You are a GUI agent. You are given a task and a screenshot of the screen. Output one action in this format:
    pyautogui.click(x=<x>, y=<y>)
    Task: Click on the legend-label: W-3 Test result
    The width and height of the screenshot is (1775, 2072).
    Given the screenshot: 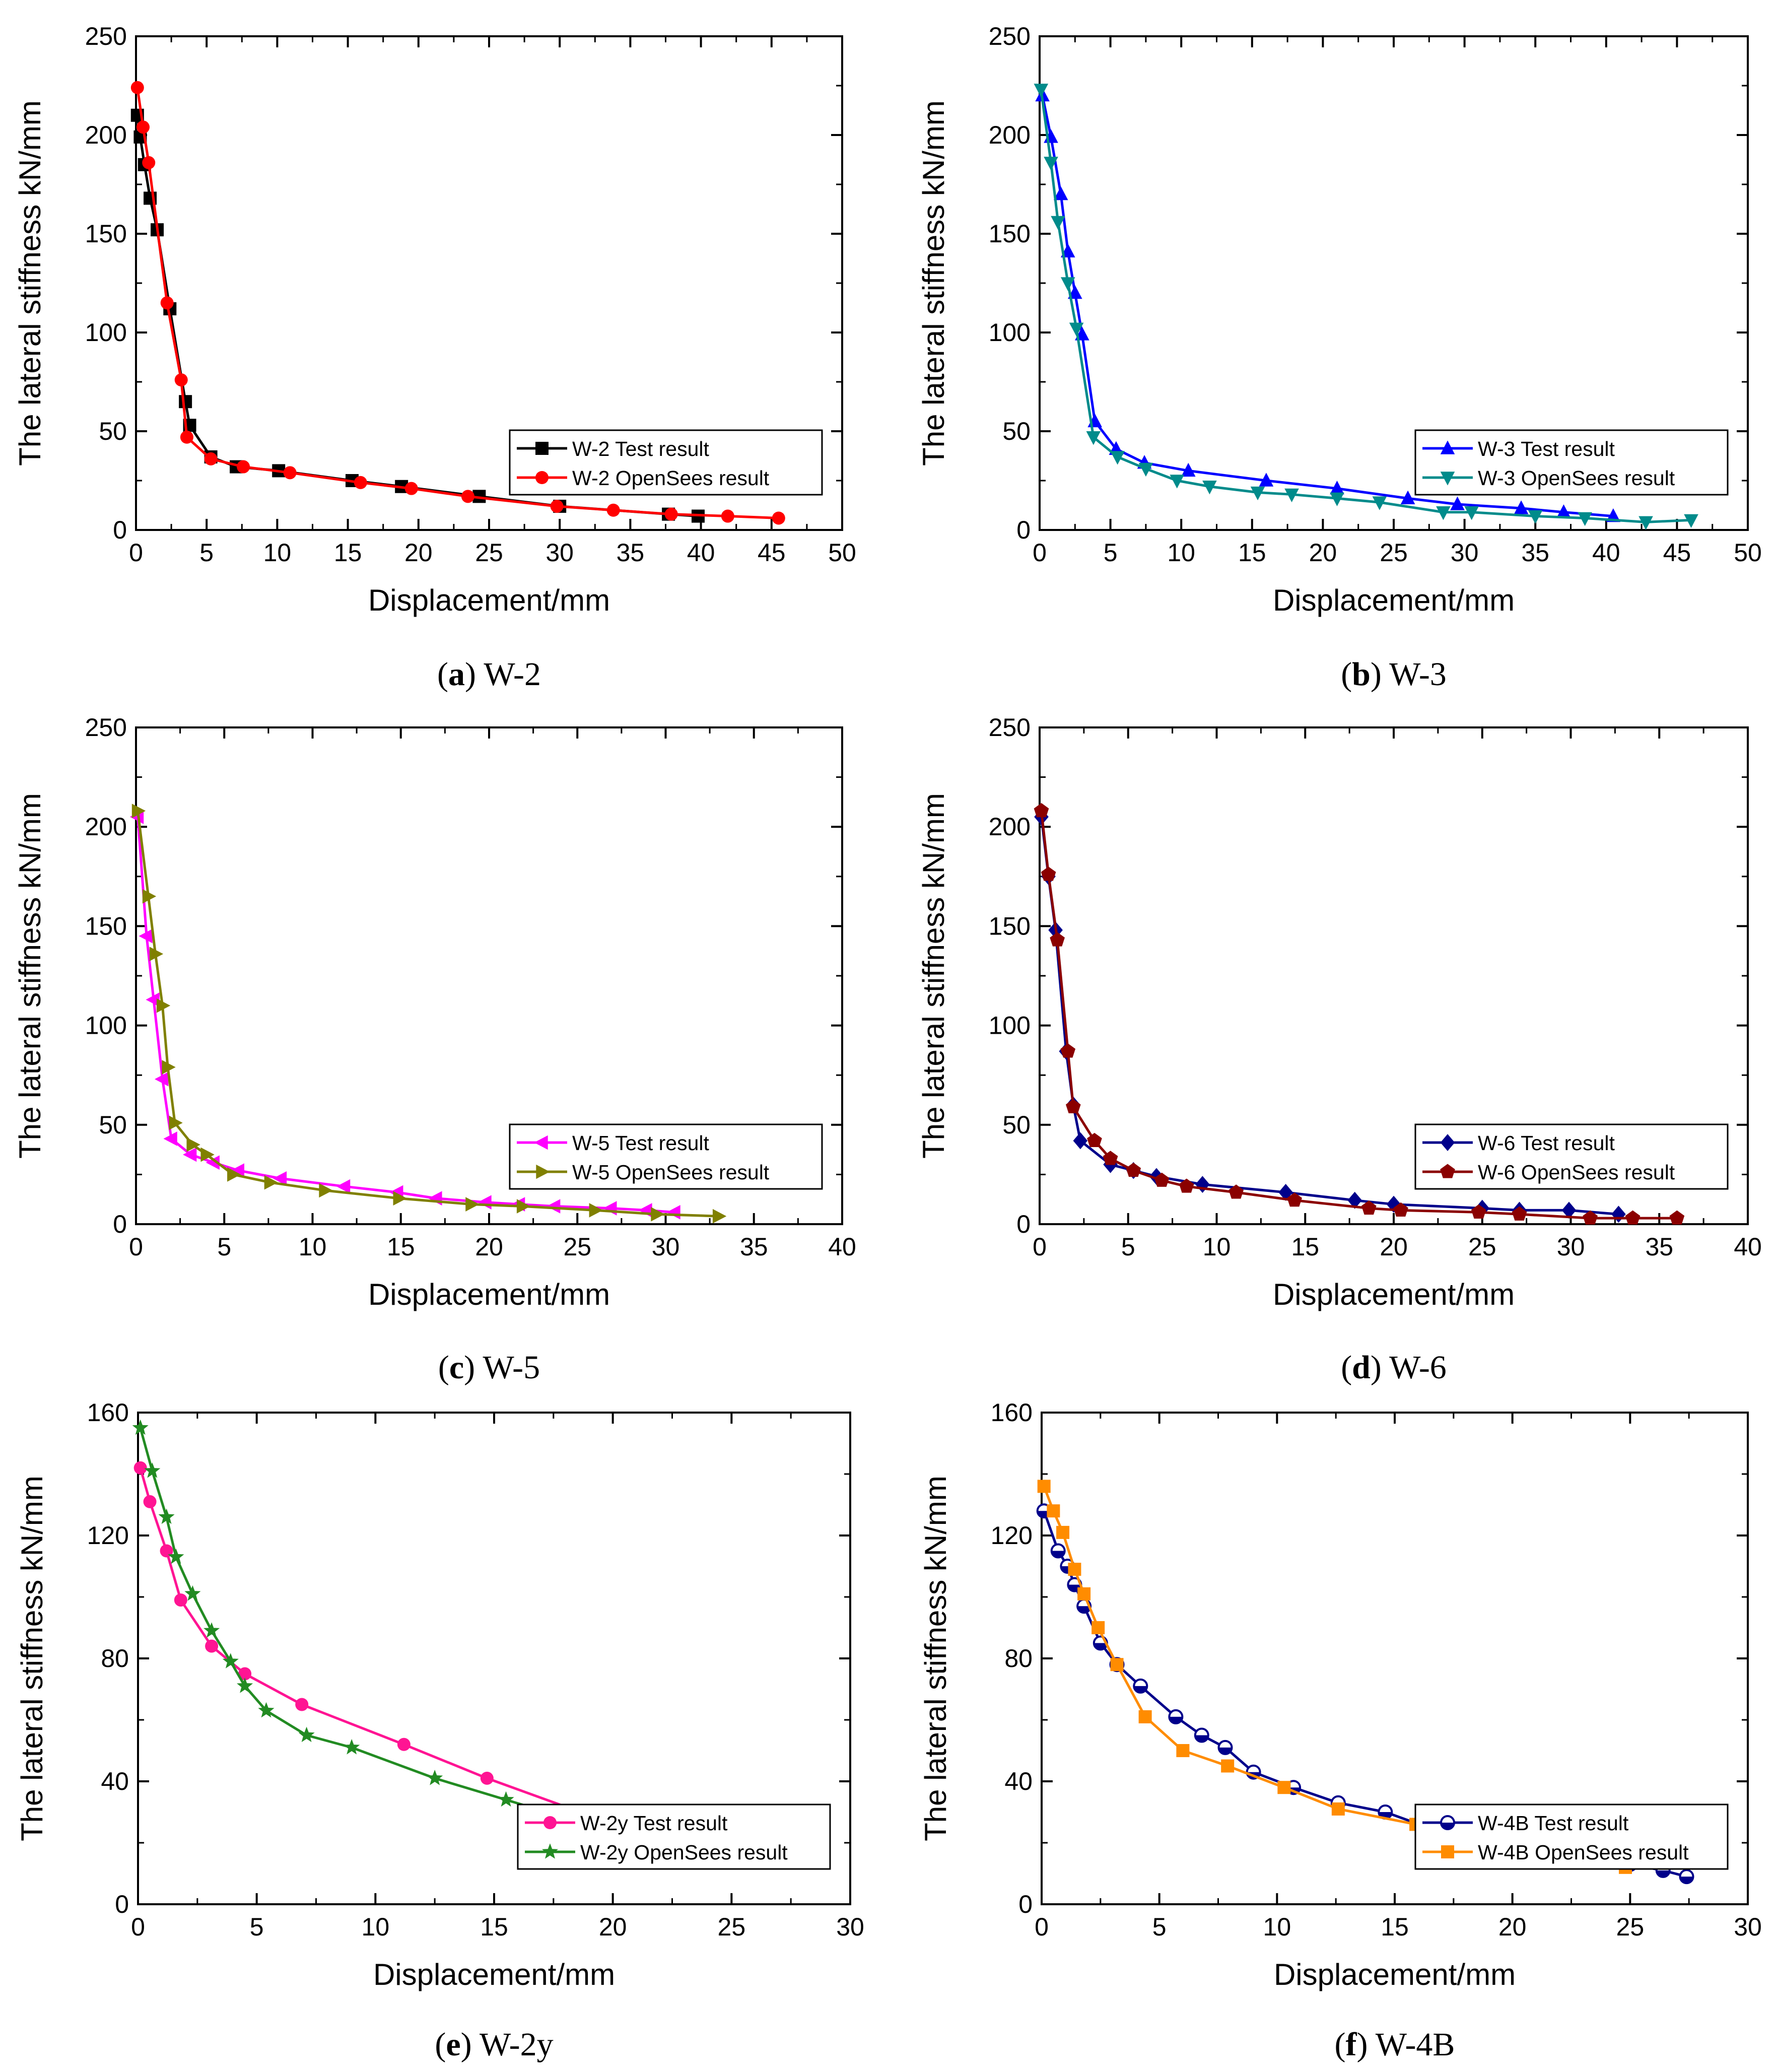 What is the action you would take?
    pyautogui.click(x=1546, y=448)
    